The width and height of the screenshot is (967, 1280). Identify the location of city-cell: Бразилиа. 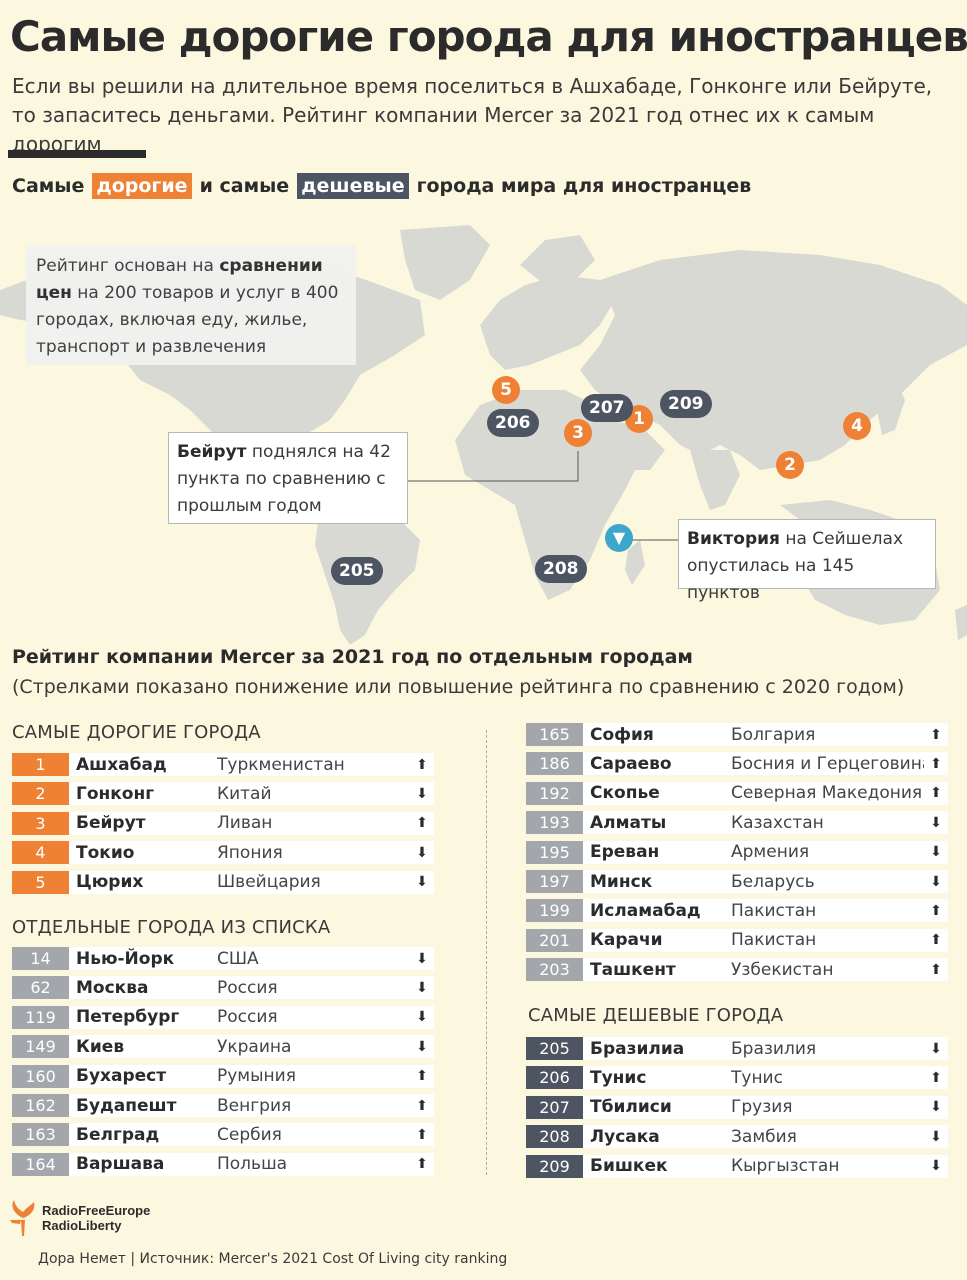
(637, 1048).